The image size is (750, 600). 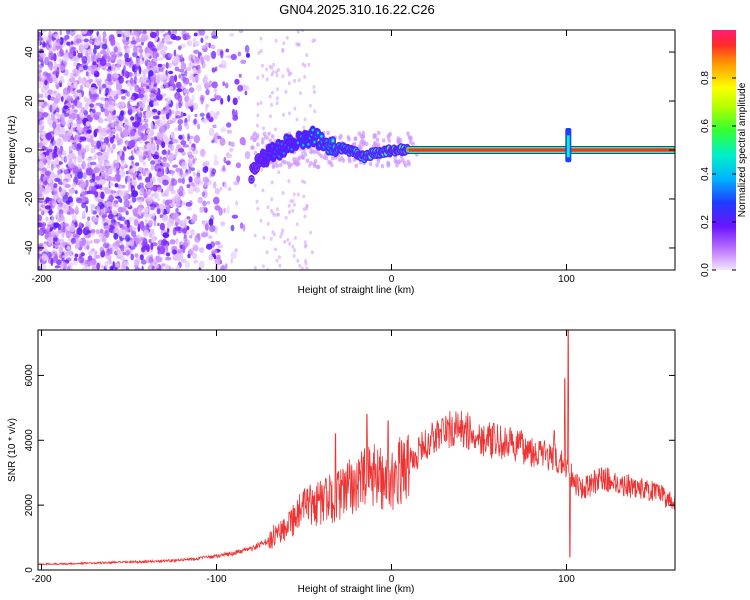 I want to click on colorbar-gradient, so click(x=724, y=150).